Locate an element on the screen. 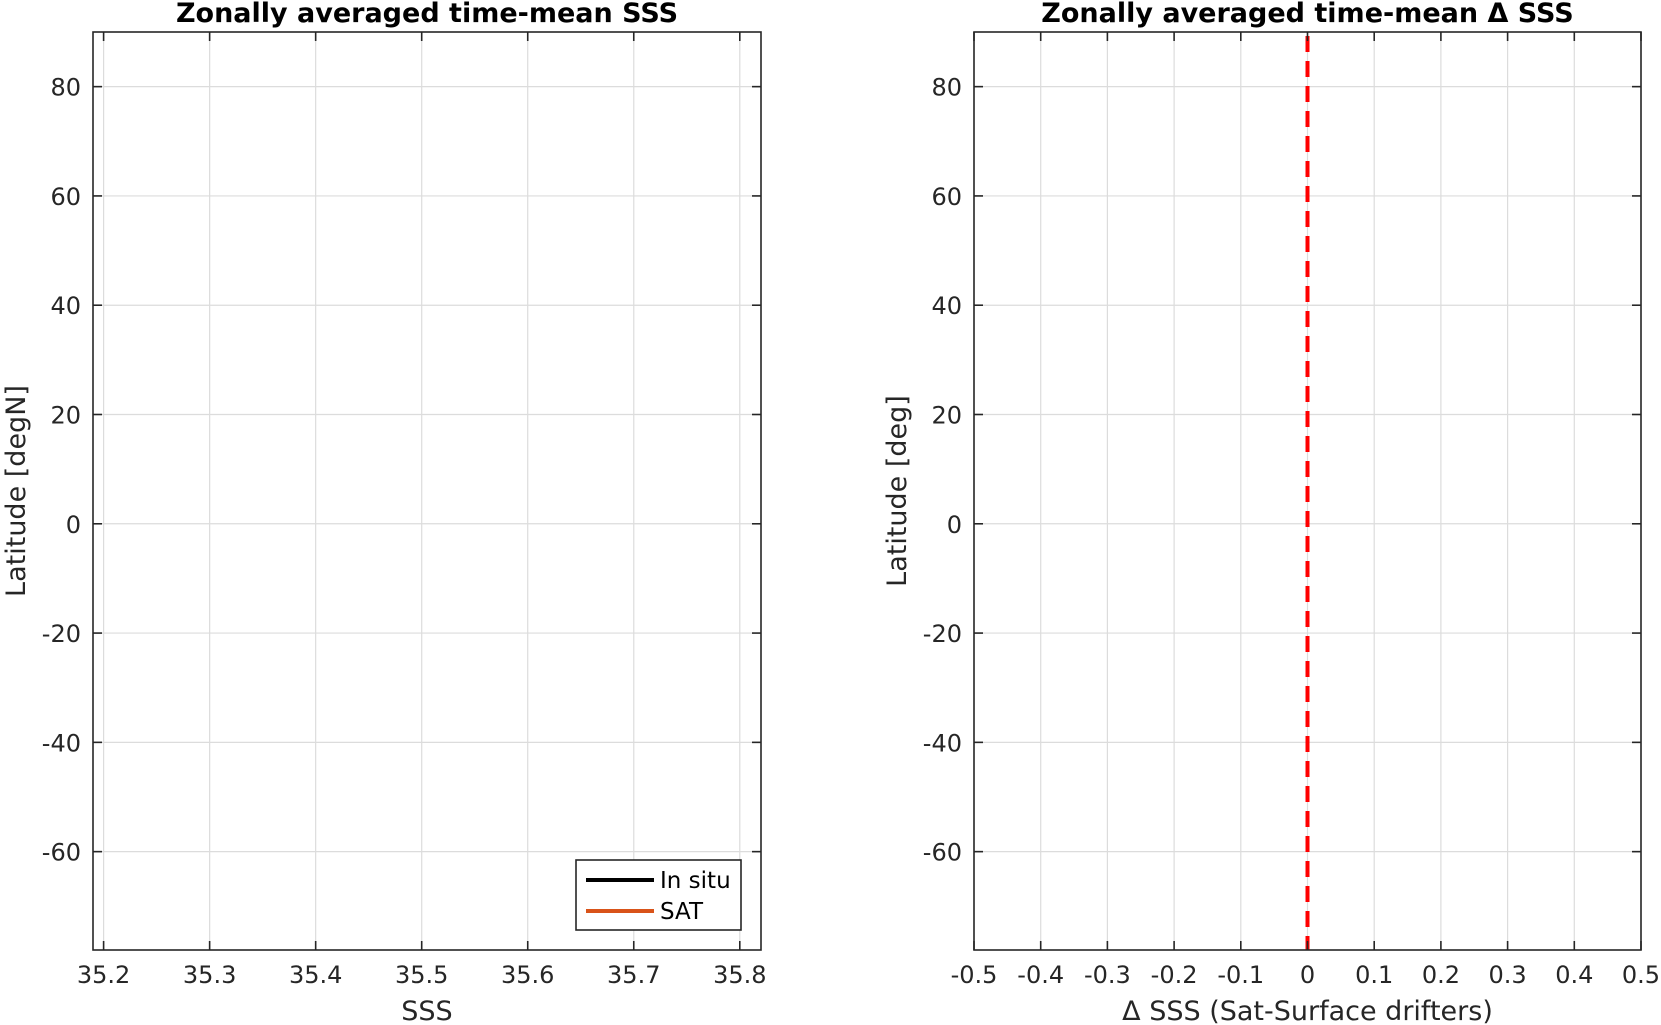  x-axis-label: SSS is located at coordinates (426, 1010).